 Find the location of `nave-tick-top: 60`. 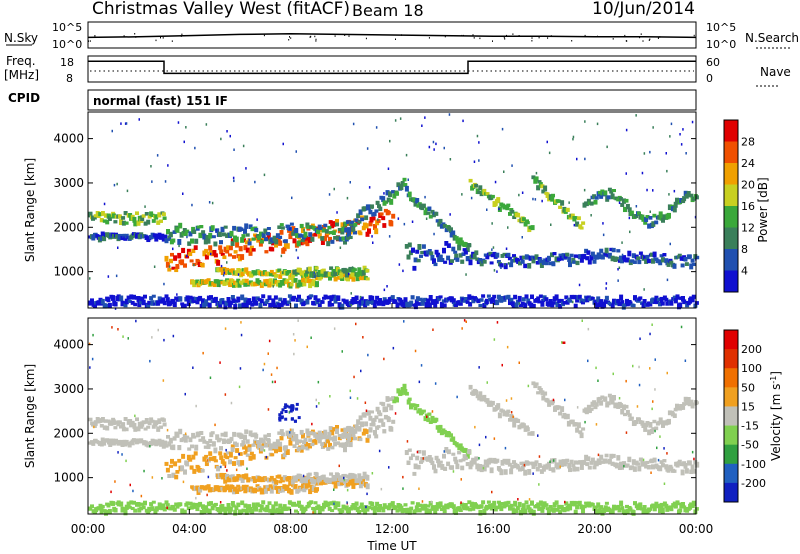

nave-tick-top: 60 is located at coordinates (713, 62).